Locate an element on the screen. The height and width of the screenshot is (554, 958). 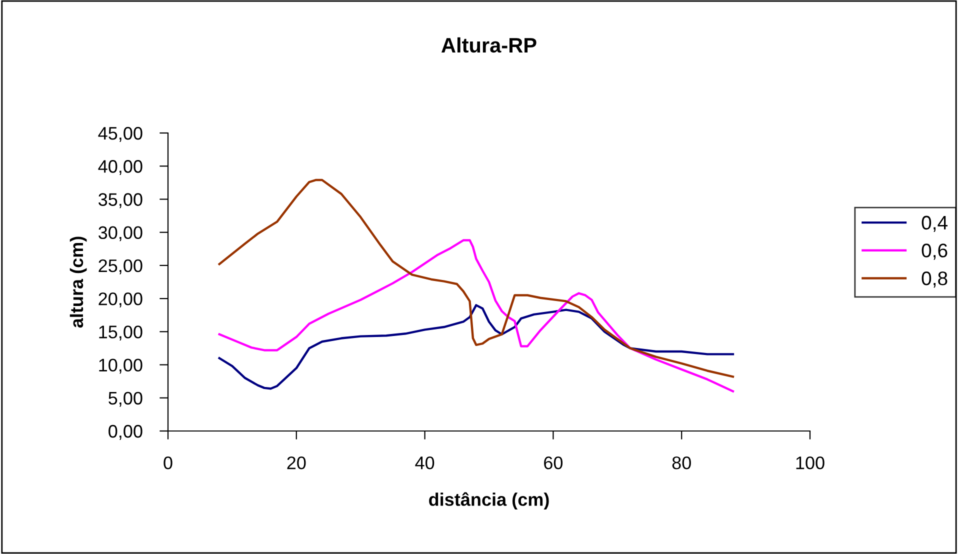
y-tick-label: 45,00 is located at coordinates (120, 134).